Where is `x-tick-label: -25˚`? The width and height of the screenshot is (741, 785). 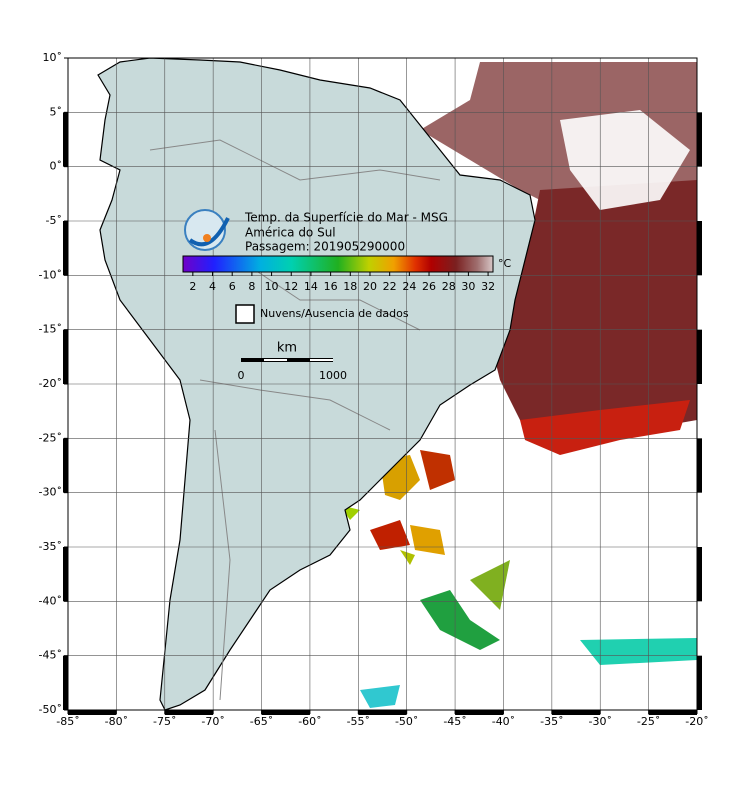 x-tick-label: -25˚ is located at coordinates (648, 721).